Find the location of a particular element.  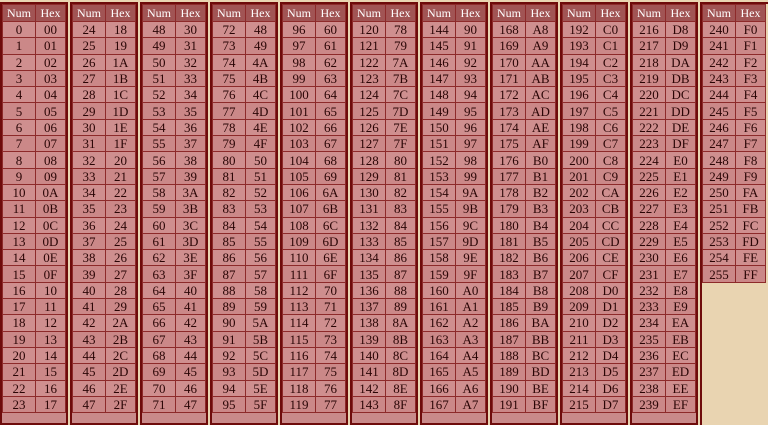

table-row: 52 34 is located at coordinates (174, 95).